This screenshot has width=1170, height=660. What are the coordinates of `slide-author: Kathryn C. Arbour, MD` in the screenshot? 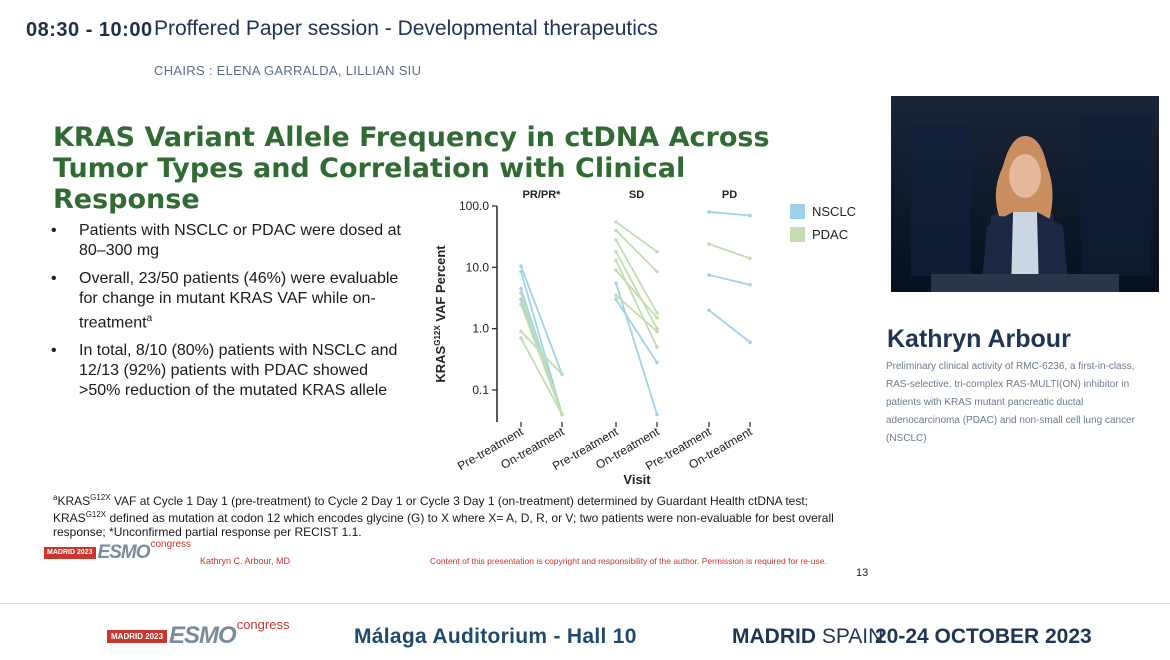 It's located at (245, 561).